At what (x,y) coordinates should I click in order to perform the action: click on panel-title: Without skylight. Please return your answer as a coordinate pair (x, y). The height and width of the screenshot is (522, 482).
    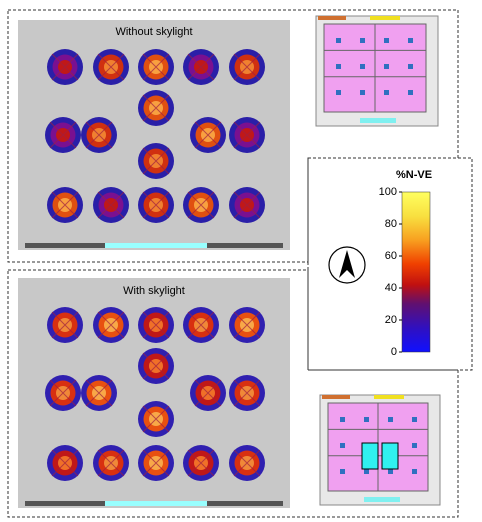
    Looking at the image, I should click on (153, 32).